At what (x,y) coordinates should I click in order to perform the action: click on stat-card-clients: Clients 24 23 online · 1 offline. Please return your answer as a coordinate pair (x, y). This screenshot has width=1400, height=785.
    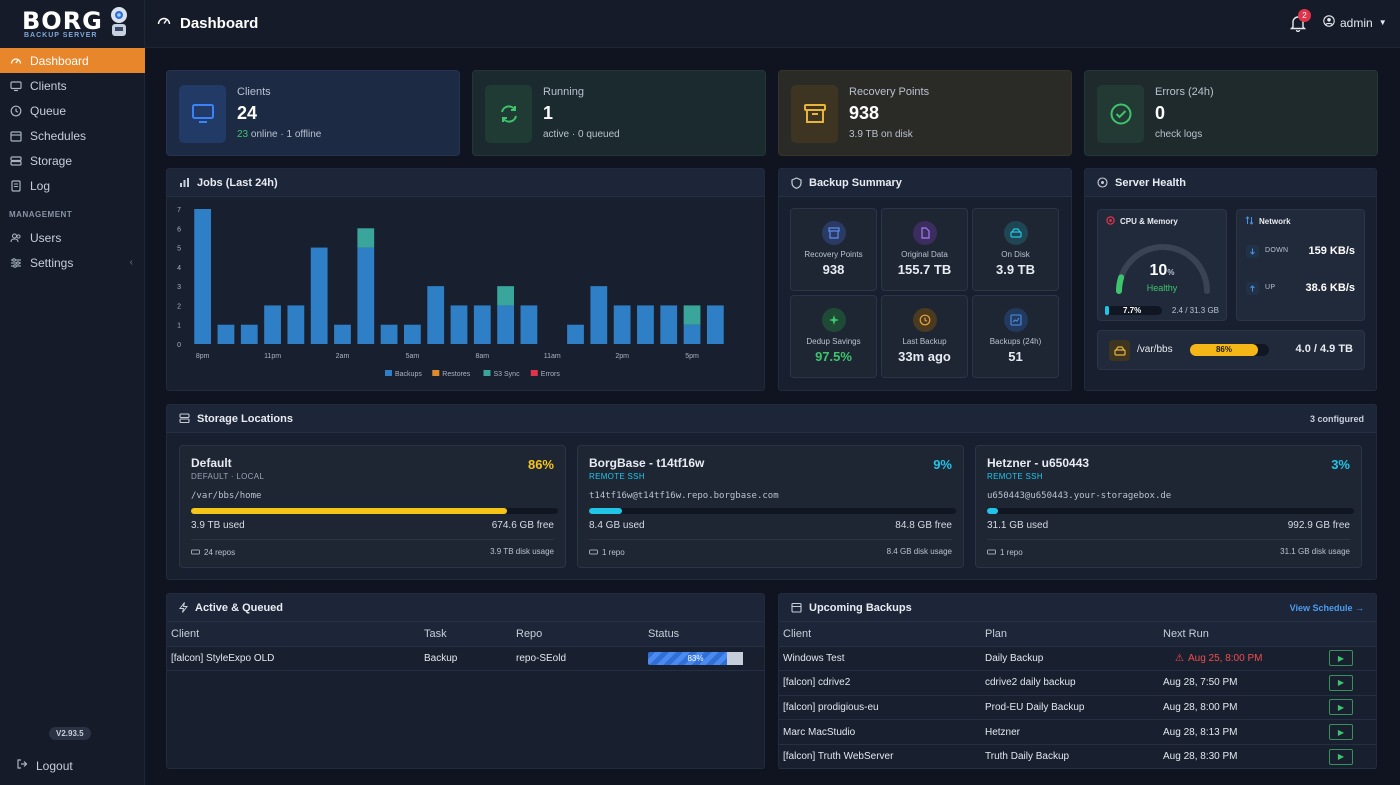
    Looking at the image, I should click on (313, 113).